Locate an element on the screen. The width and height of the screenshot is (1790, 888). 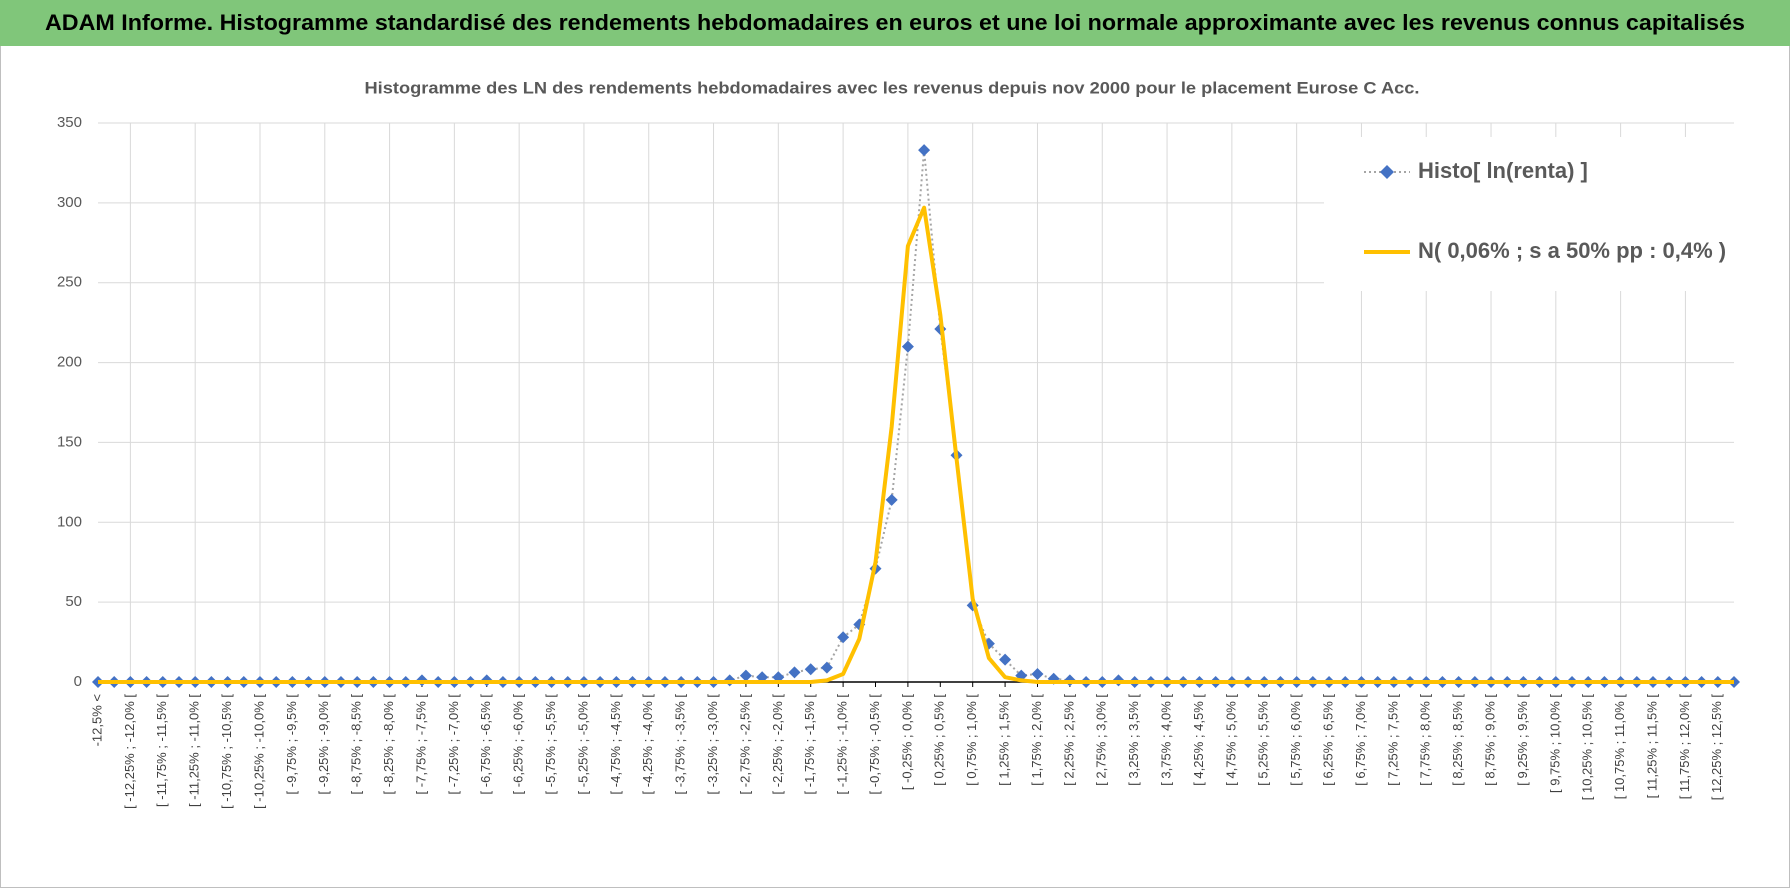
y-tick-label: 50 is located at coordinates (73, 601).